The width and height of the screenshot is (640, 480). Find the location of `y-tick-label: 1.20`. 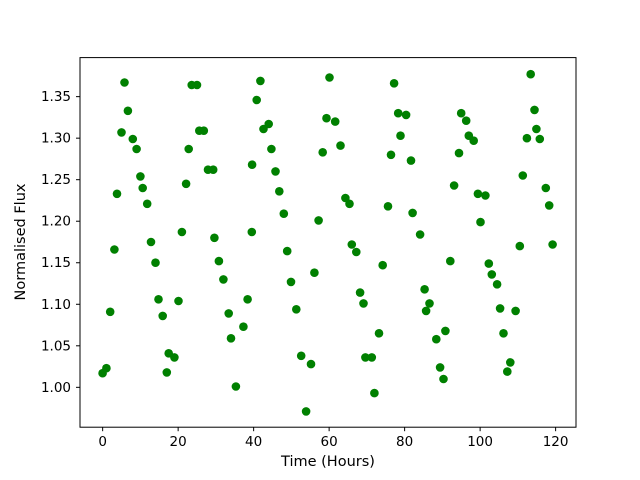

y-tick-label: 1.20 is located at coordinates (56, 222).